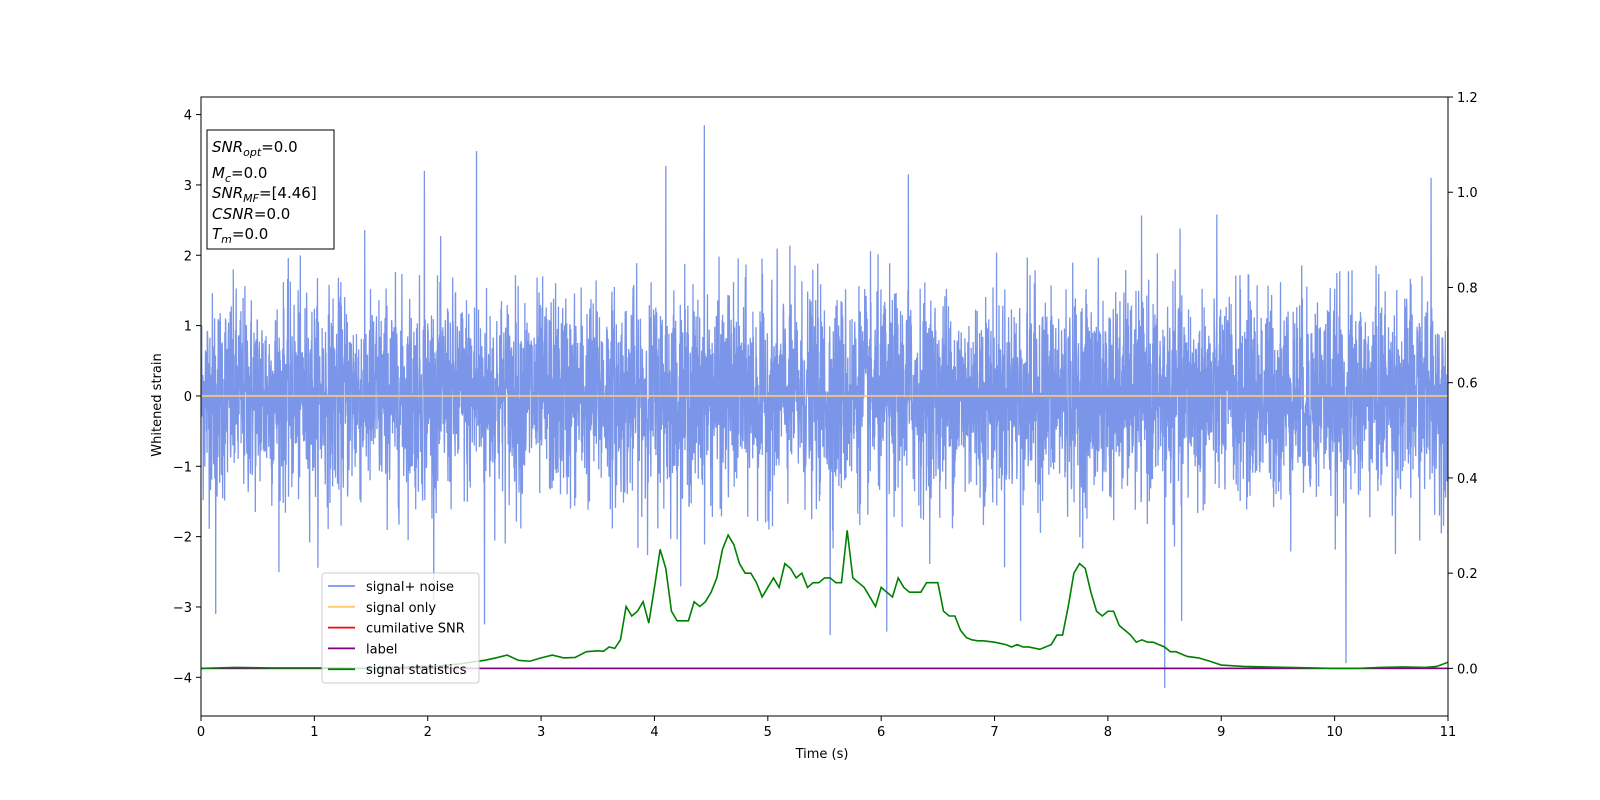  I want to click on y2-tick-label: 0.2, so click(1467, 574).